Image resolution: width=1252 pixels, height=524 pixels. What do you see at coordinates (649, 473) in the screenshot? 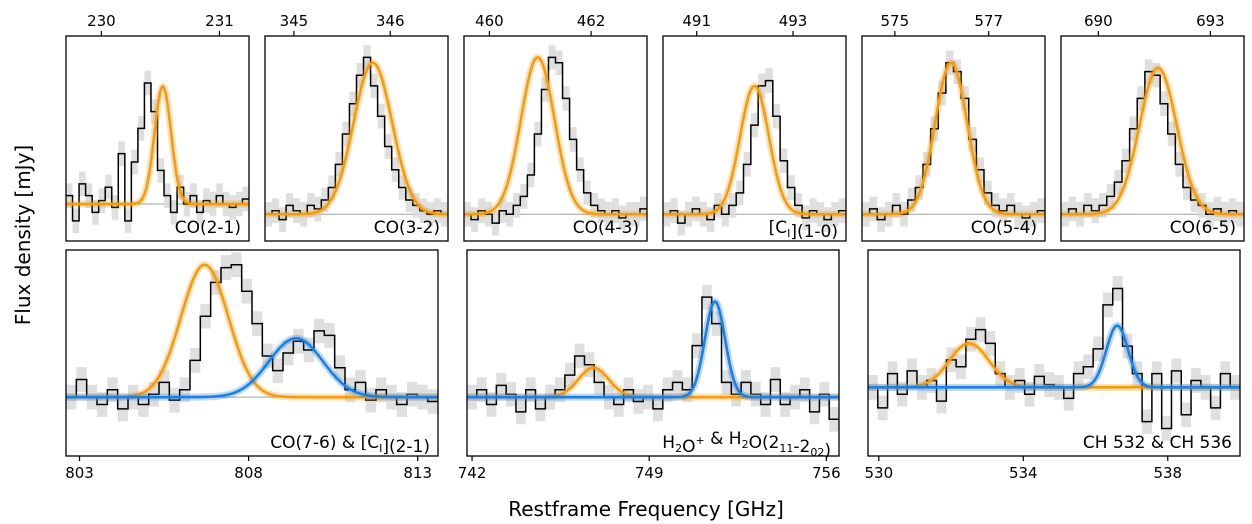
I see `x-tick-label-8-2: 749` at bounding box center [649, 473].